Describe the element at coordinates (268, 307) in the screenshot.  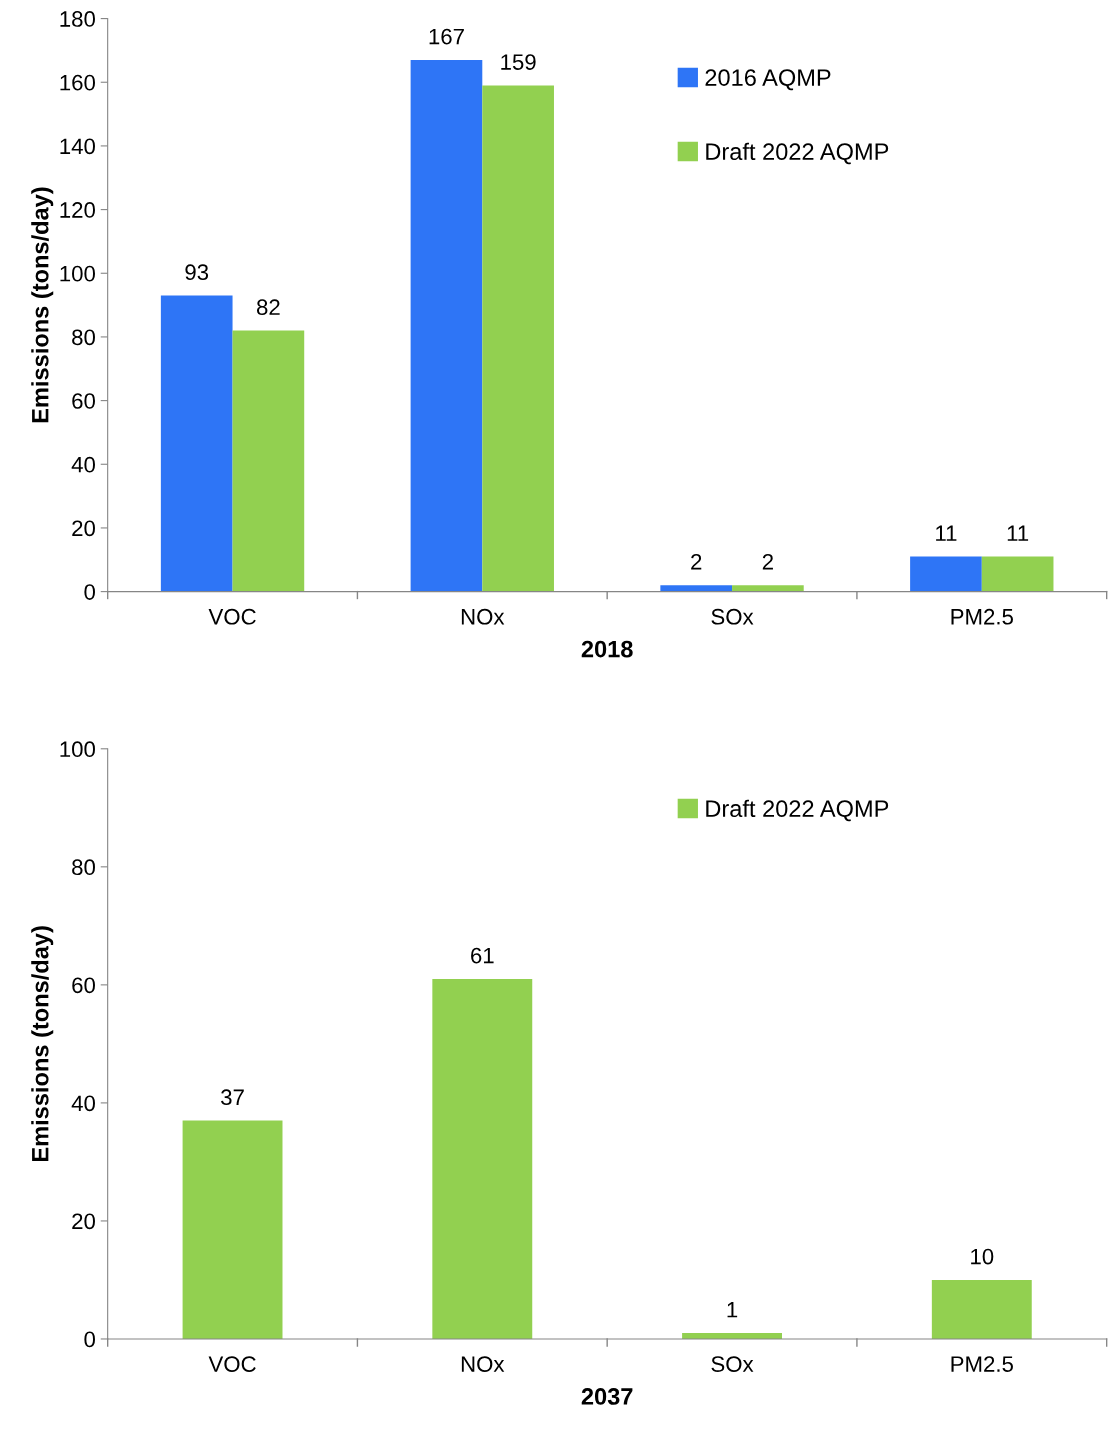
I see `data-label: 82` at that location.